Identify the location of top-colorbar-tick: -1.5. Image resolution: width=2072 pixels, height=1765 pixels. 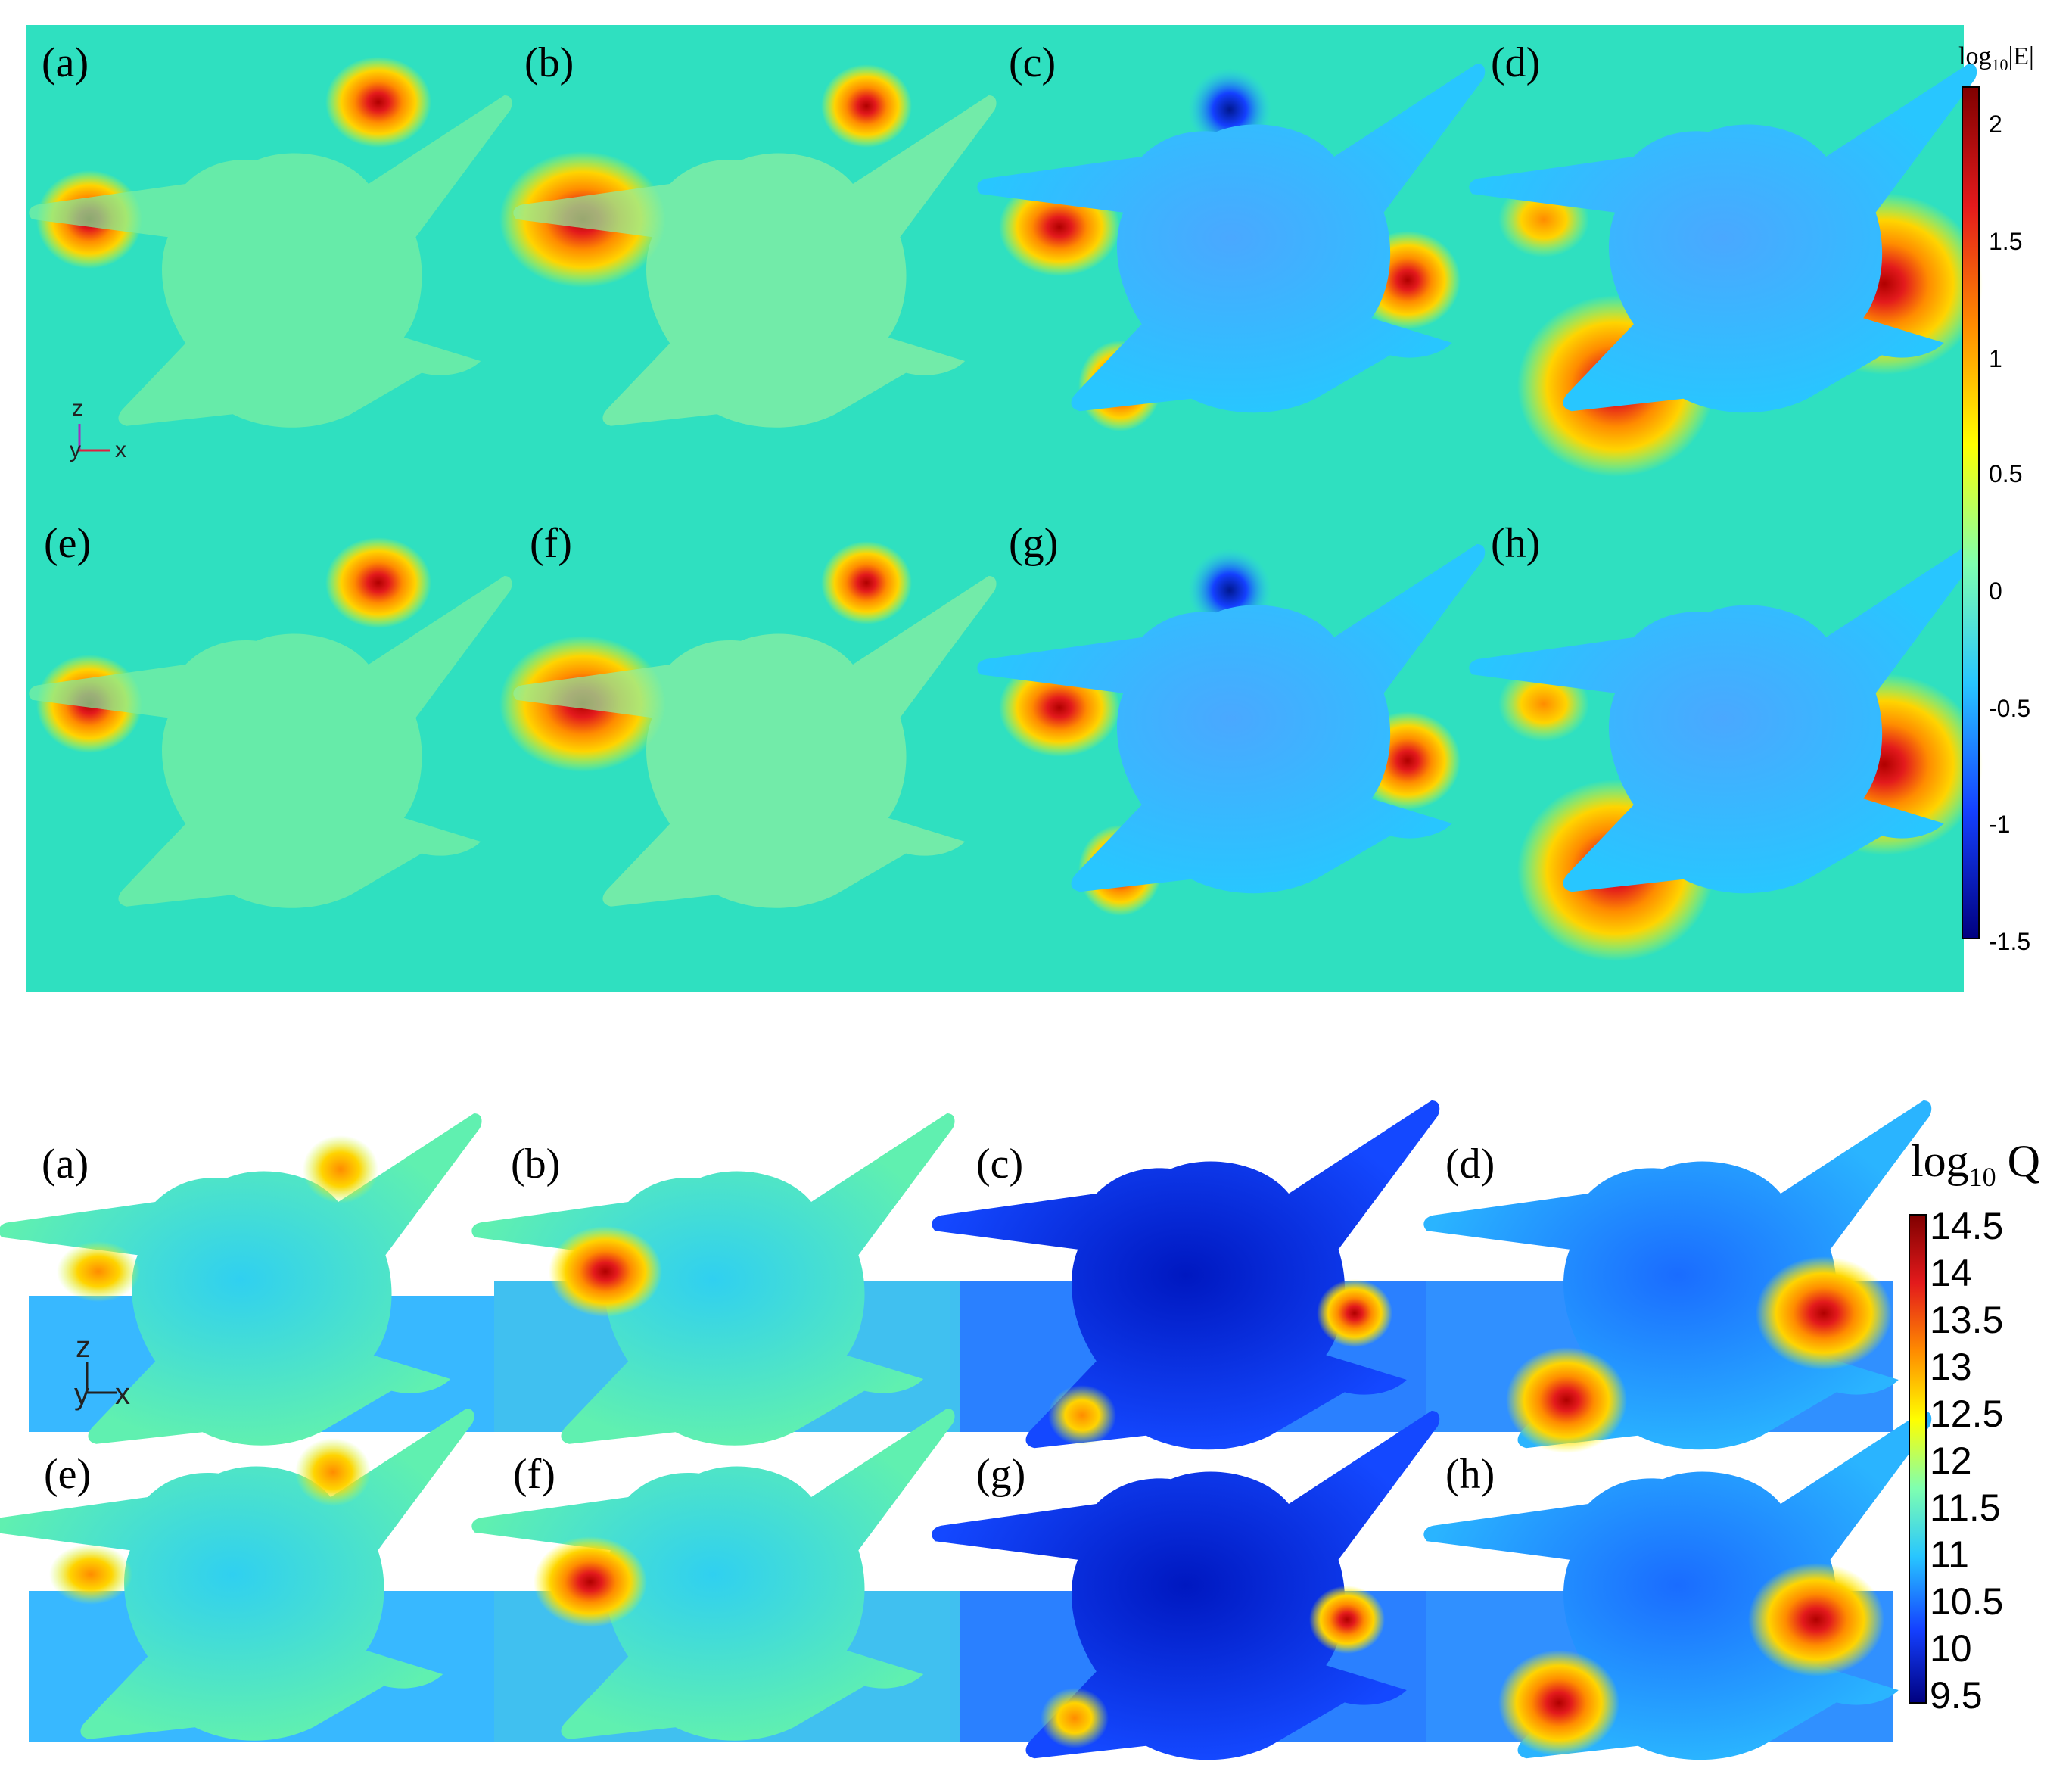
(2010, 941).